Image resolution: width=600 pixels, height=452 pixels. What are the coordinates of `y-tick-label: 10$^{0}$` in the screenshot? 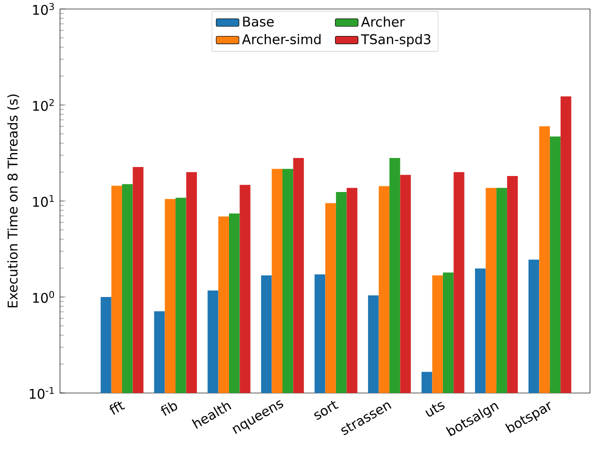 It's located at (43, 297).